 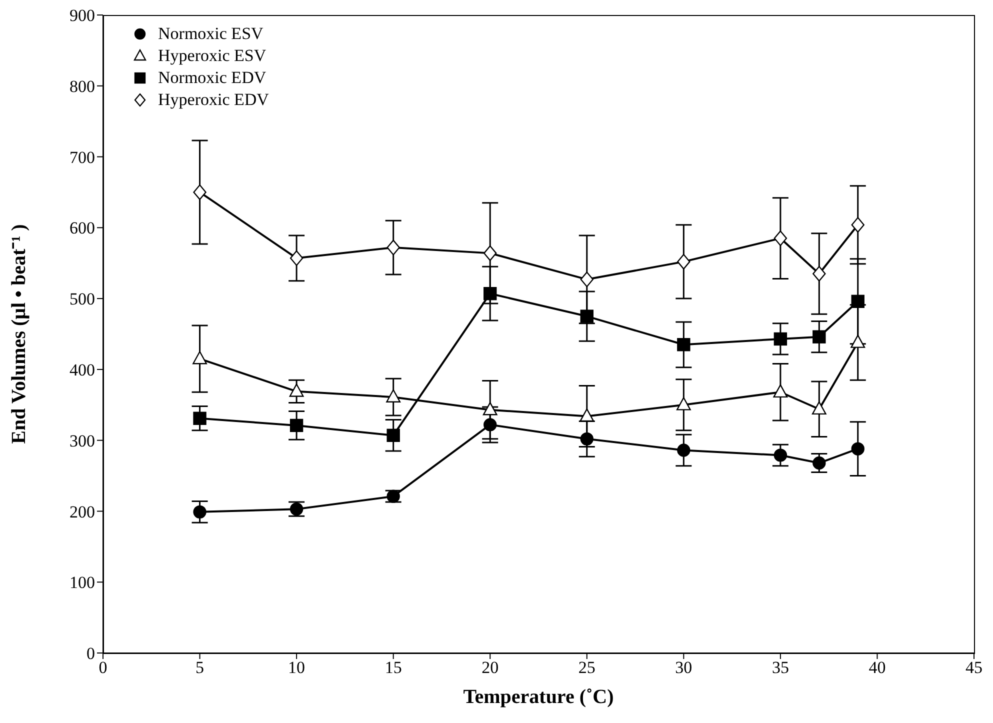 What do you see at coordinates (200, 668) in the screenshot?
I see `x-tick-label: 5` at bounding box center [200, 668].